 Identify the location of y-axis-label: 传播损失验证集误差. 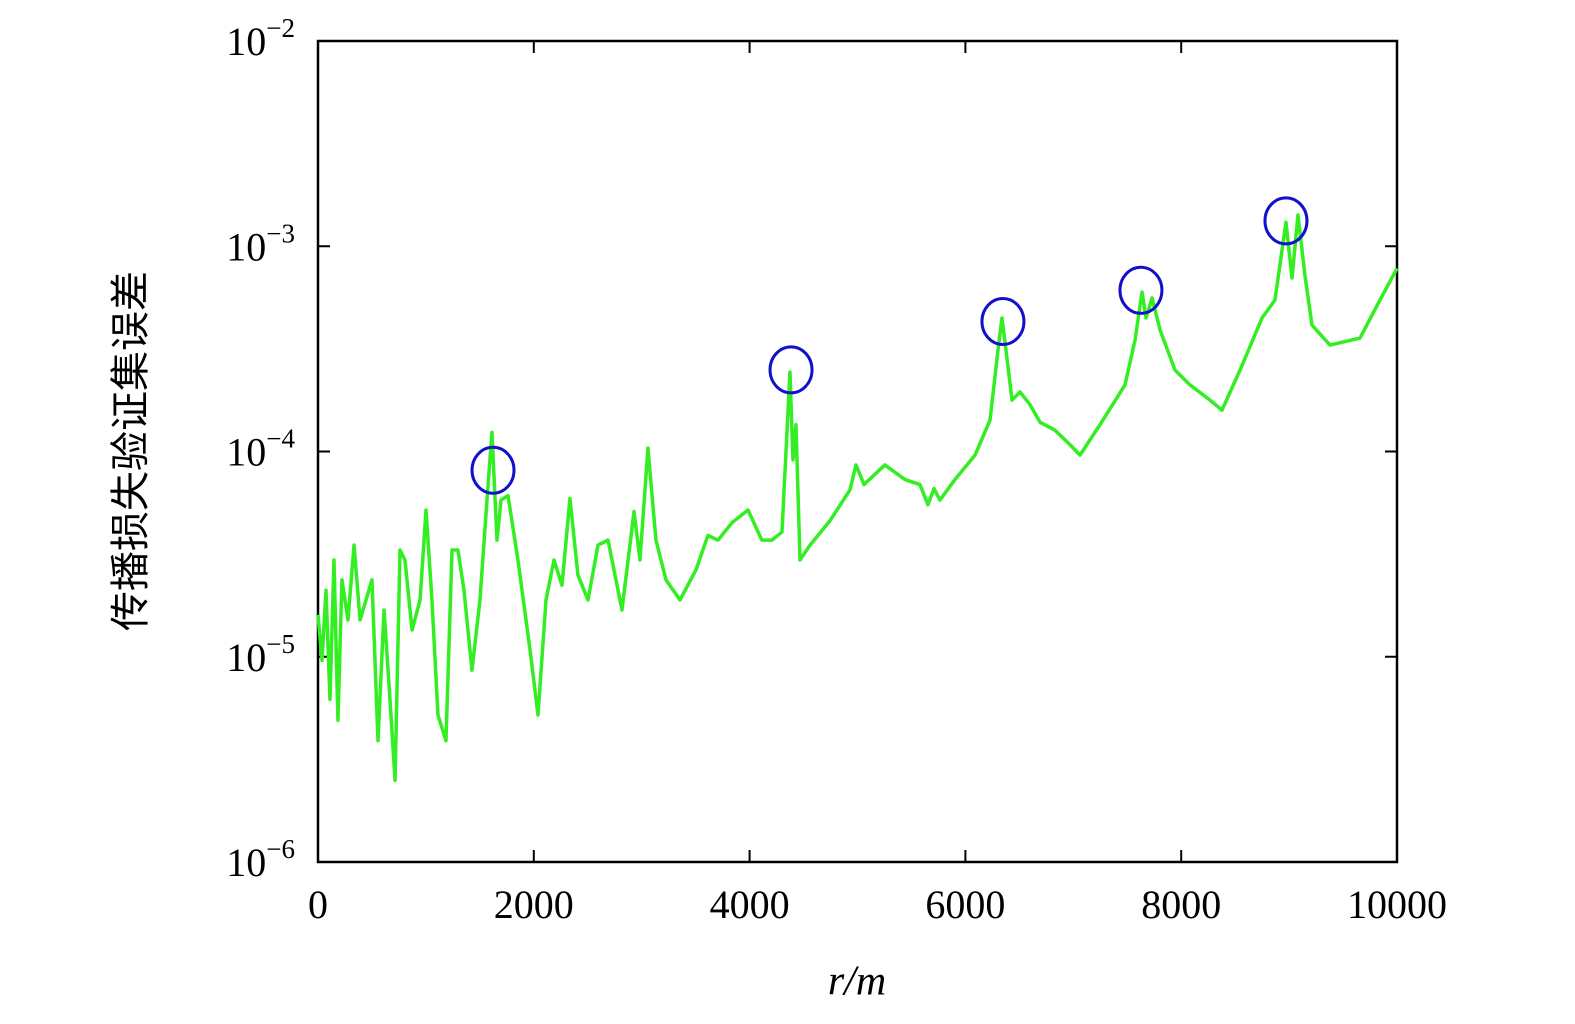
(130, 451).